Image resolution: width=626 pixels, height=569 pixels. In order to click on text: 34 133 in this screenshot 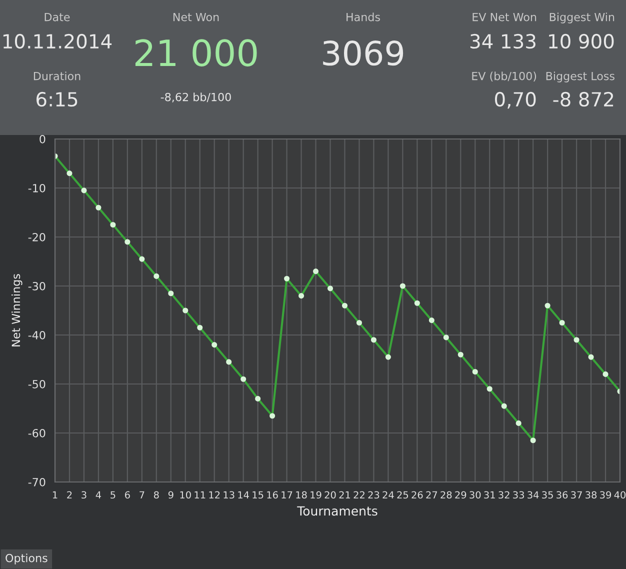, I will do `click(503, 41)`.